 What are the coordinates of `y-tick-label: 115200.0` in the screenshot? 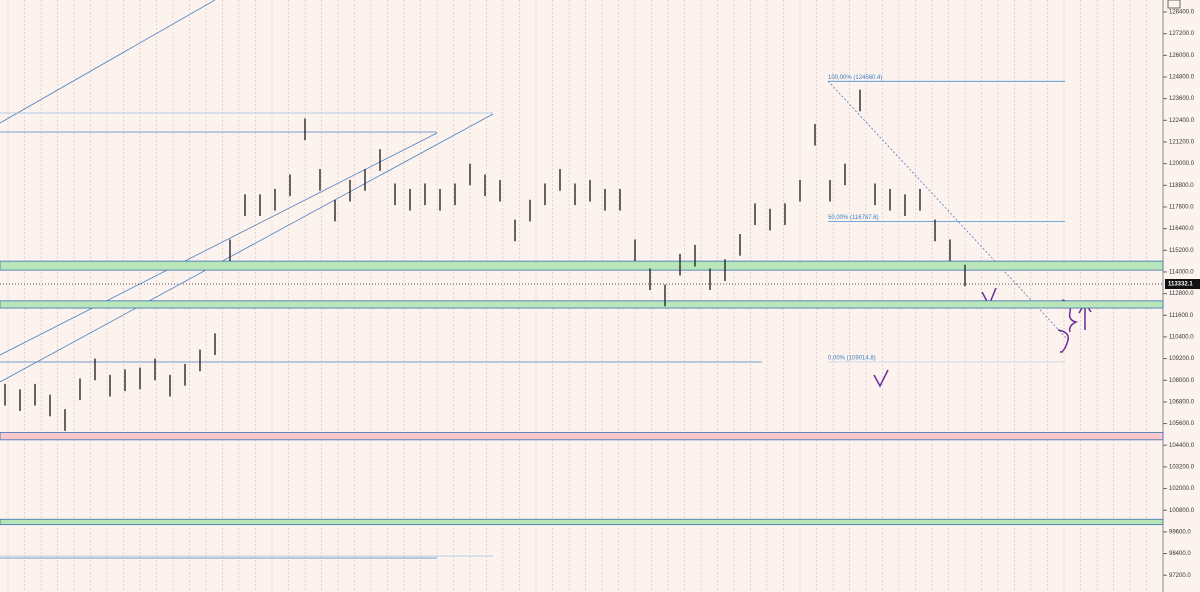 It's located at (1181, 251).